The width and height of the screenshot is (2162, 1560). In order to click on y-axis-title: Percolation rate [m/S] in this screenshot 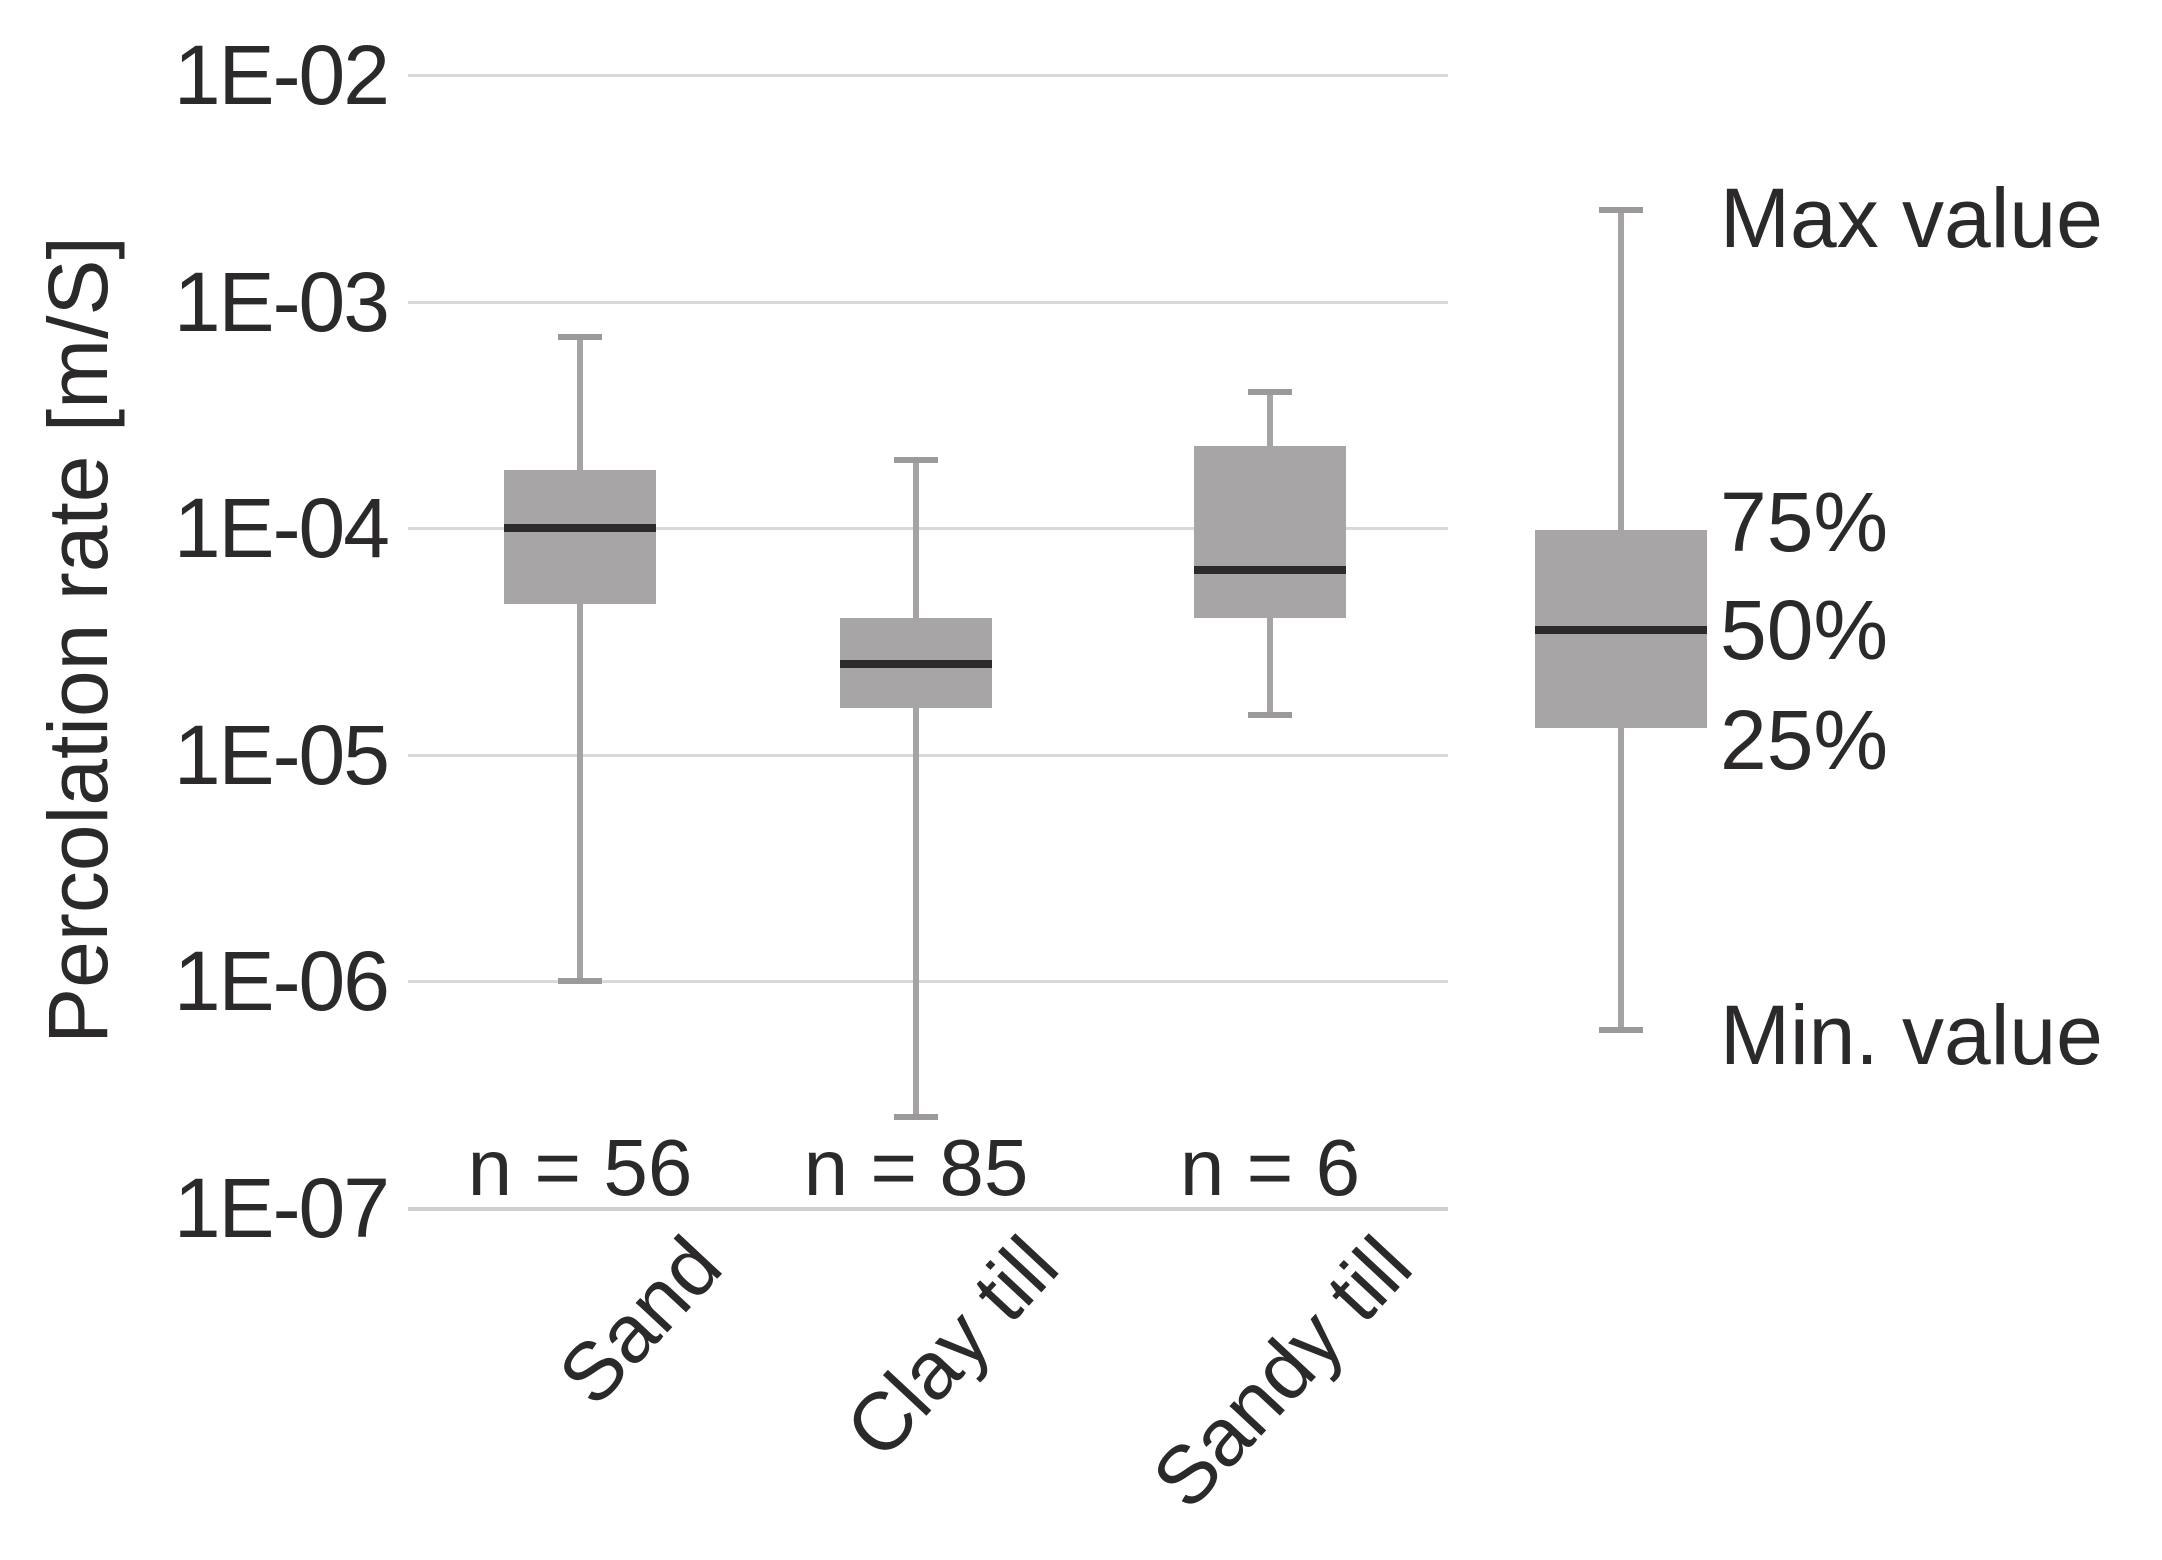, I will do `click(78, 640)`.